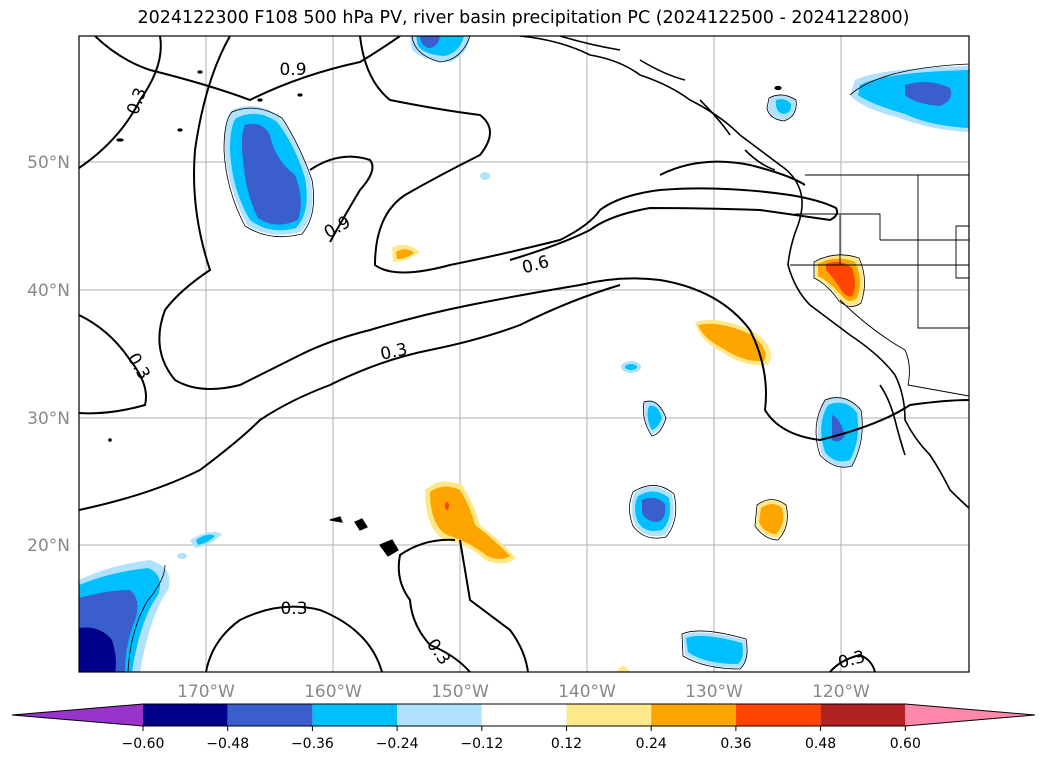 The image size is (1047, 765). What do you see at coordinates (587, 692) in the screenshot?
I see `lon-label-140w: 140°W` at bounding box center [587, 692].